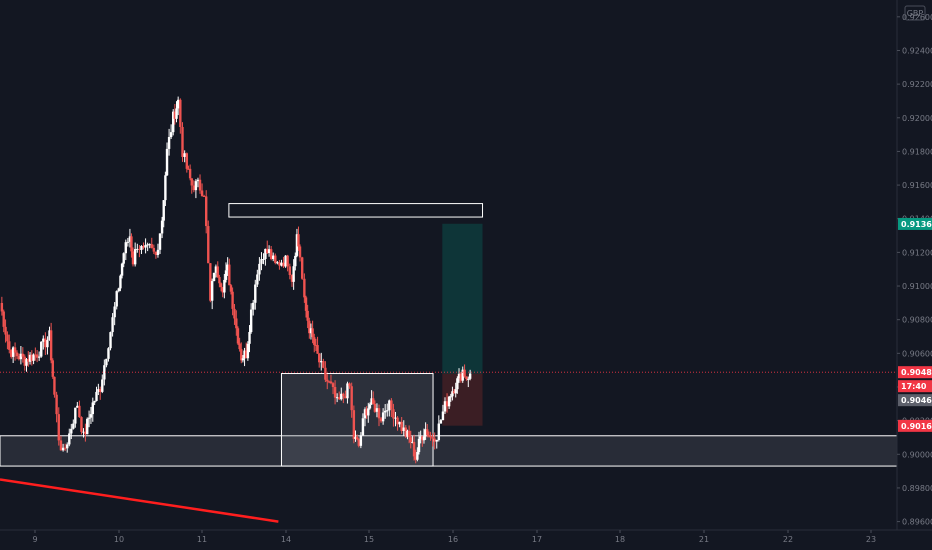 The height and width of the screenshot is (550, 932). I want to click on time-tick-label: 9, so click(34, 539).